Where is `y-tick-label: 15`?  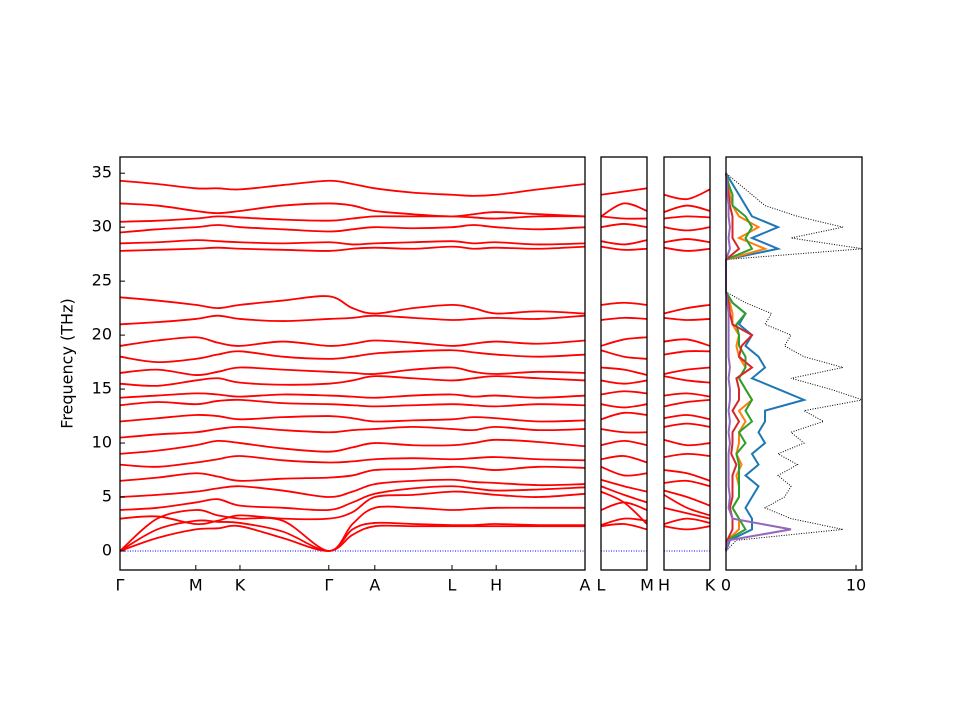
y-tick-label: 15 is located at coordinates (102, 388).